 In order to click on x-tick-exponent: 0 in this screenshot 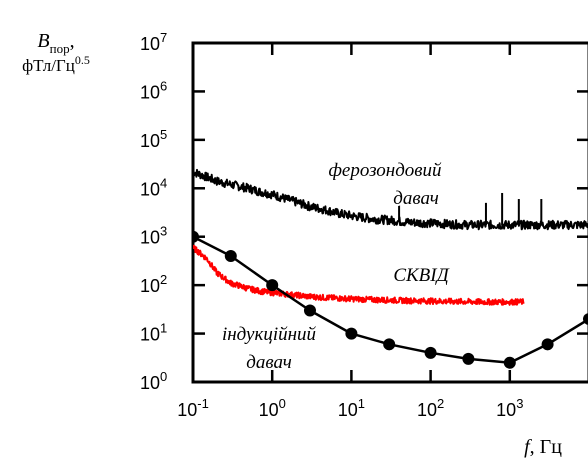, I will do `click(282, 403)`.